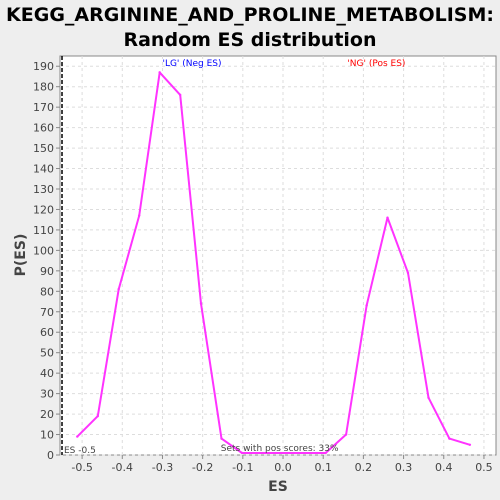 This screenshot has height=500, width=500. Describe the element at coordinates (202, 467) in the screenshot. I see `x-tick-label: -0.2` at that location.